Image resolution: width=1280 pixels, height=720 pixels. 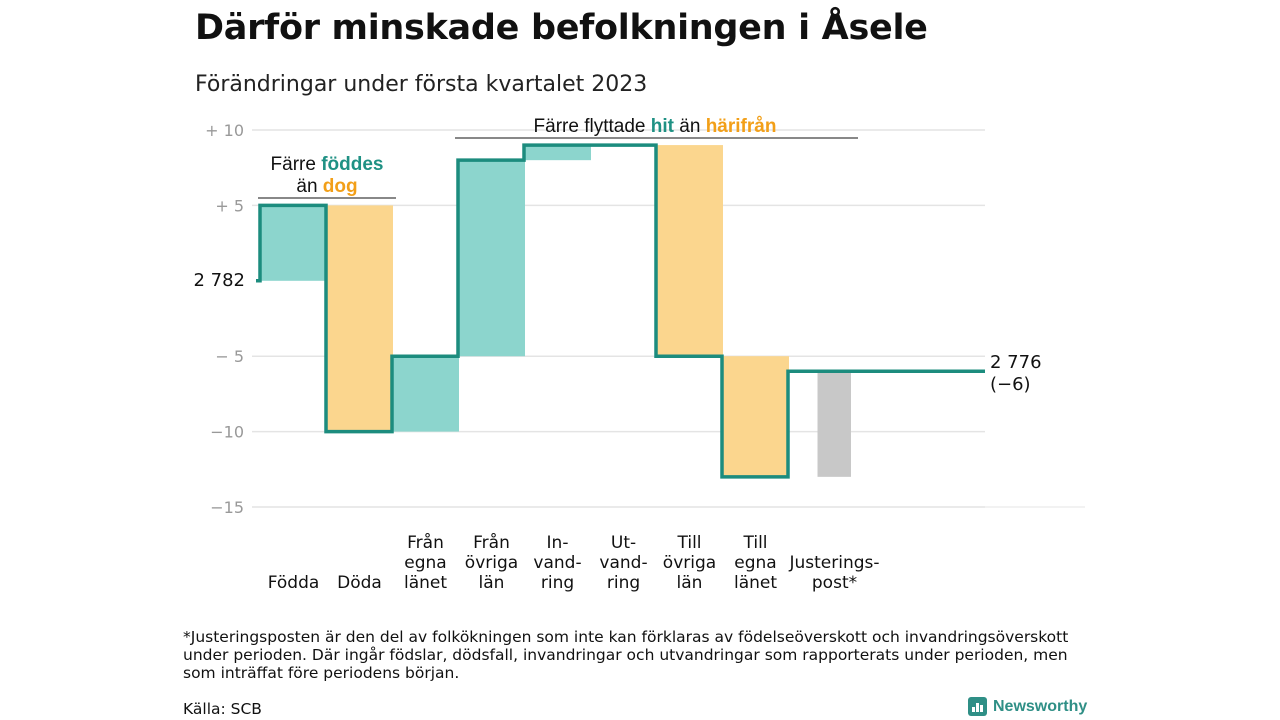 What do you see at coordinates (1016, 362) in the screenshot?
I see `end-value-label: 2 776` at bounding box center [1016, 362].